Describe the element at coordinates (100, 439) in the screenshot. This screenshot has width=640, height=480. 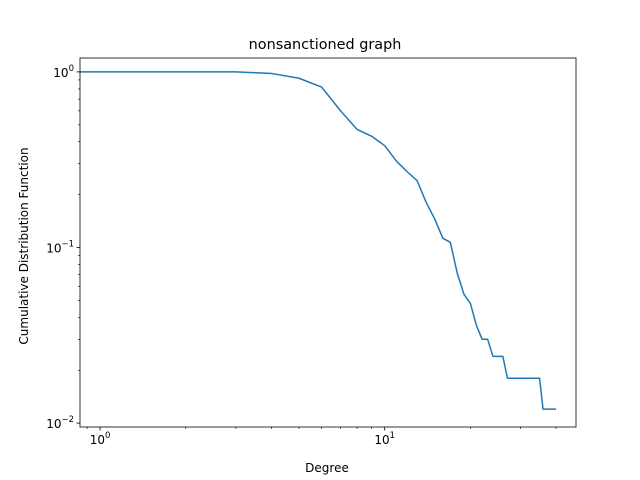
I see `x-tick-label: 10⁰` at that location.